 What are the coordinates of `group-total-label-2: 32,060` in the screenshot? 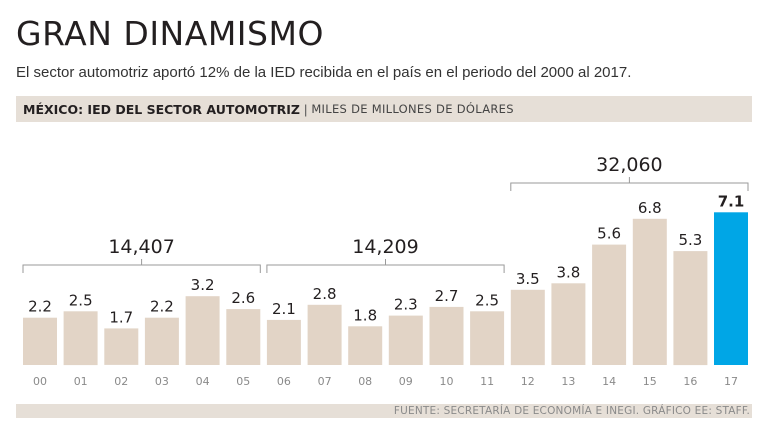 It's located at (629, 165).